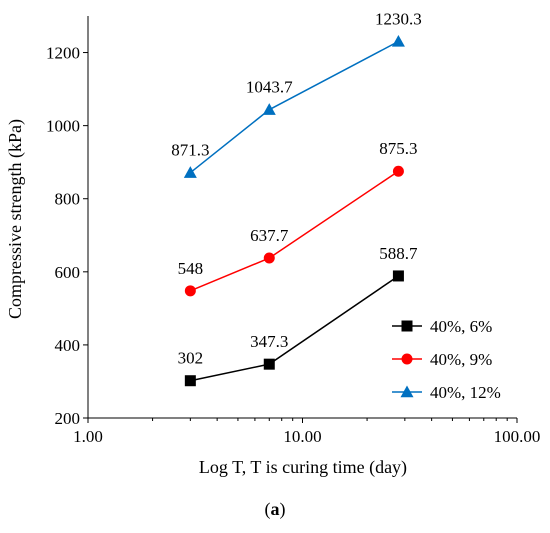 The image size is (550, 533). I want to click on x-ticks: 1.00 10.00 100.00, so click(306, 432).